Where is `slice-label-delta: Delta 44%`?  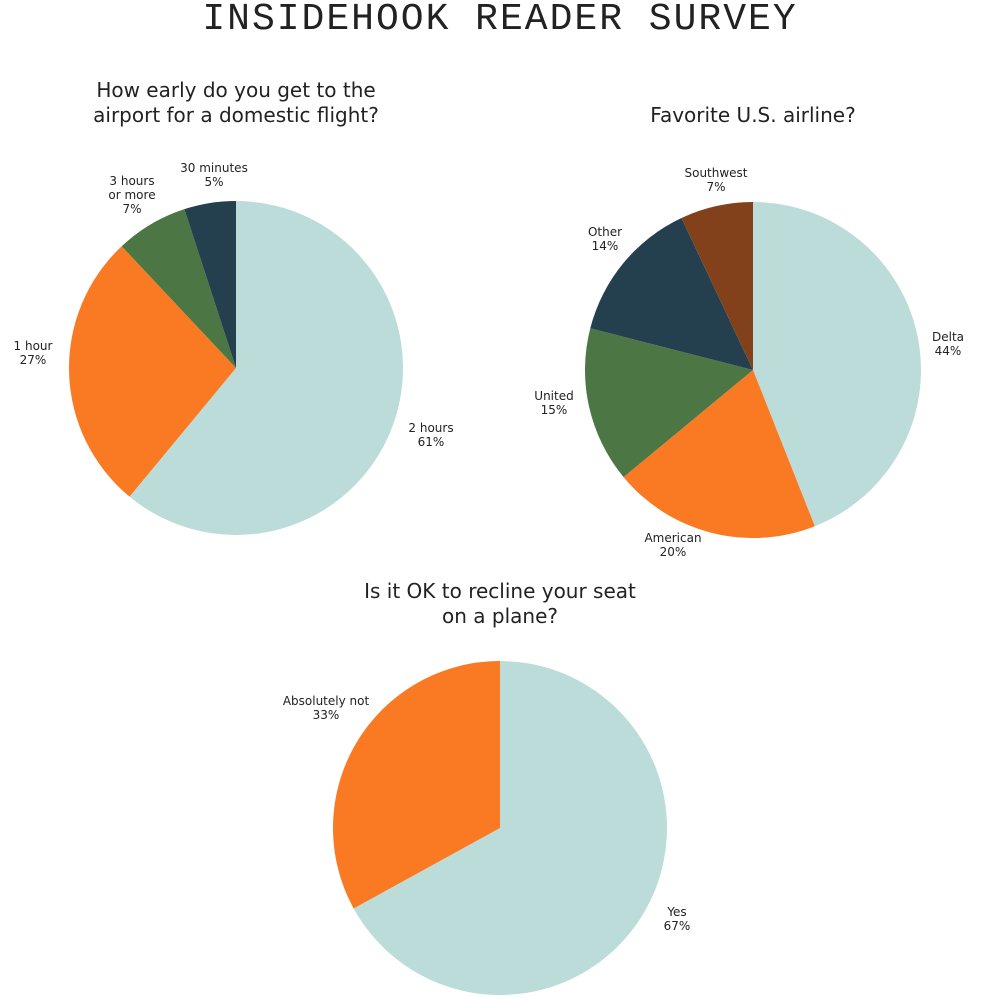
slice-label-delta: Delta 44% is located at coordinates (948, 344).